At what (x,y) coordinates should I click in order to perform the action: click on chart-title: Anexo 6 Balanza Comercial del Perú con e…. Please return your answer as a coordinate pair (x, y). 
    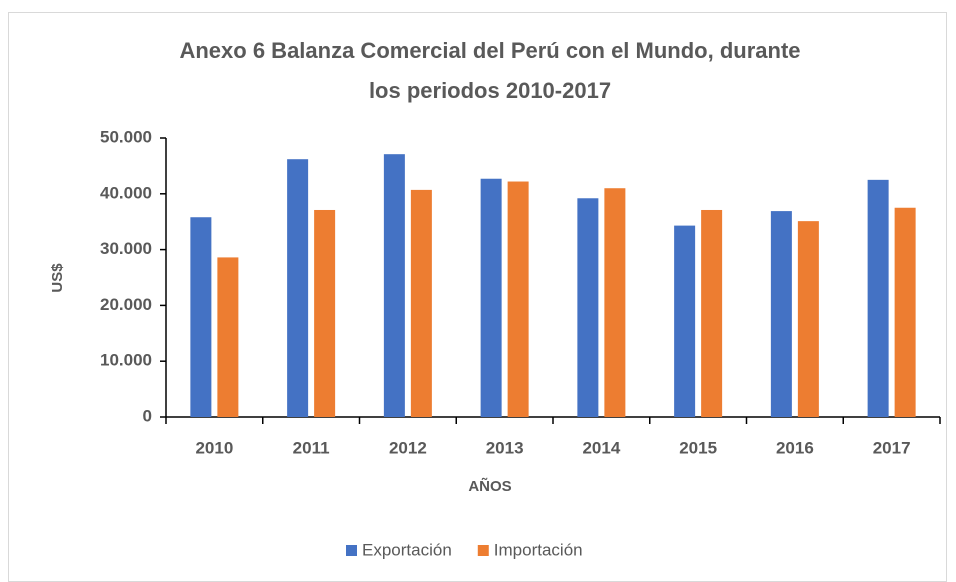
    Looking at the image, I should click on (489, 50).